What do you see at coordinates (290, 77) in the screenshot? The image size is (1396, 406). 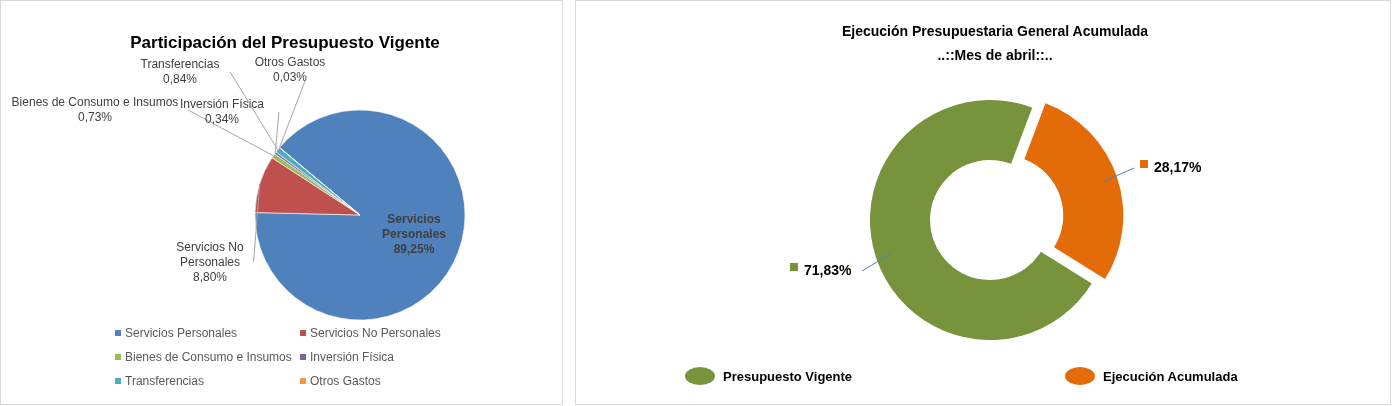 I see `data-label: 0,03%` at bounding box center [290, 77].